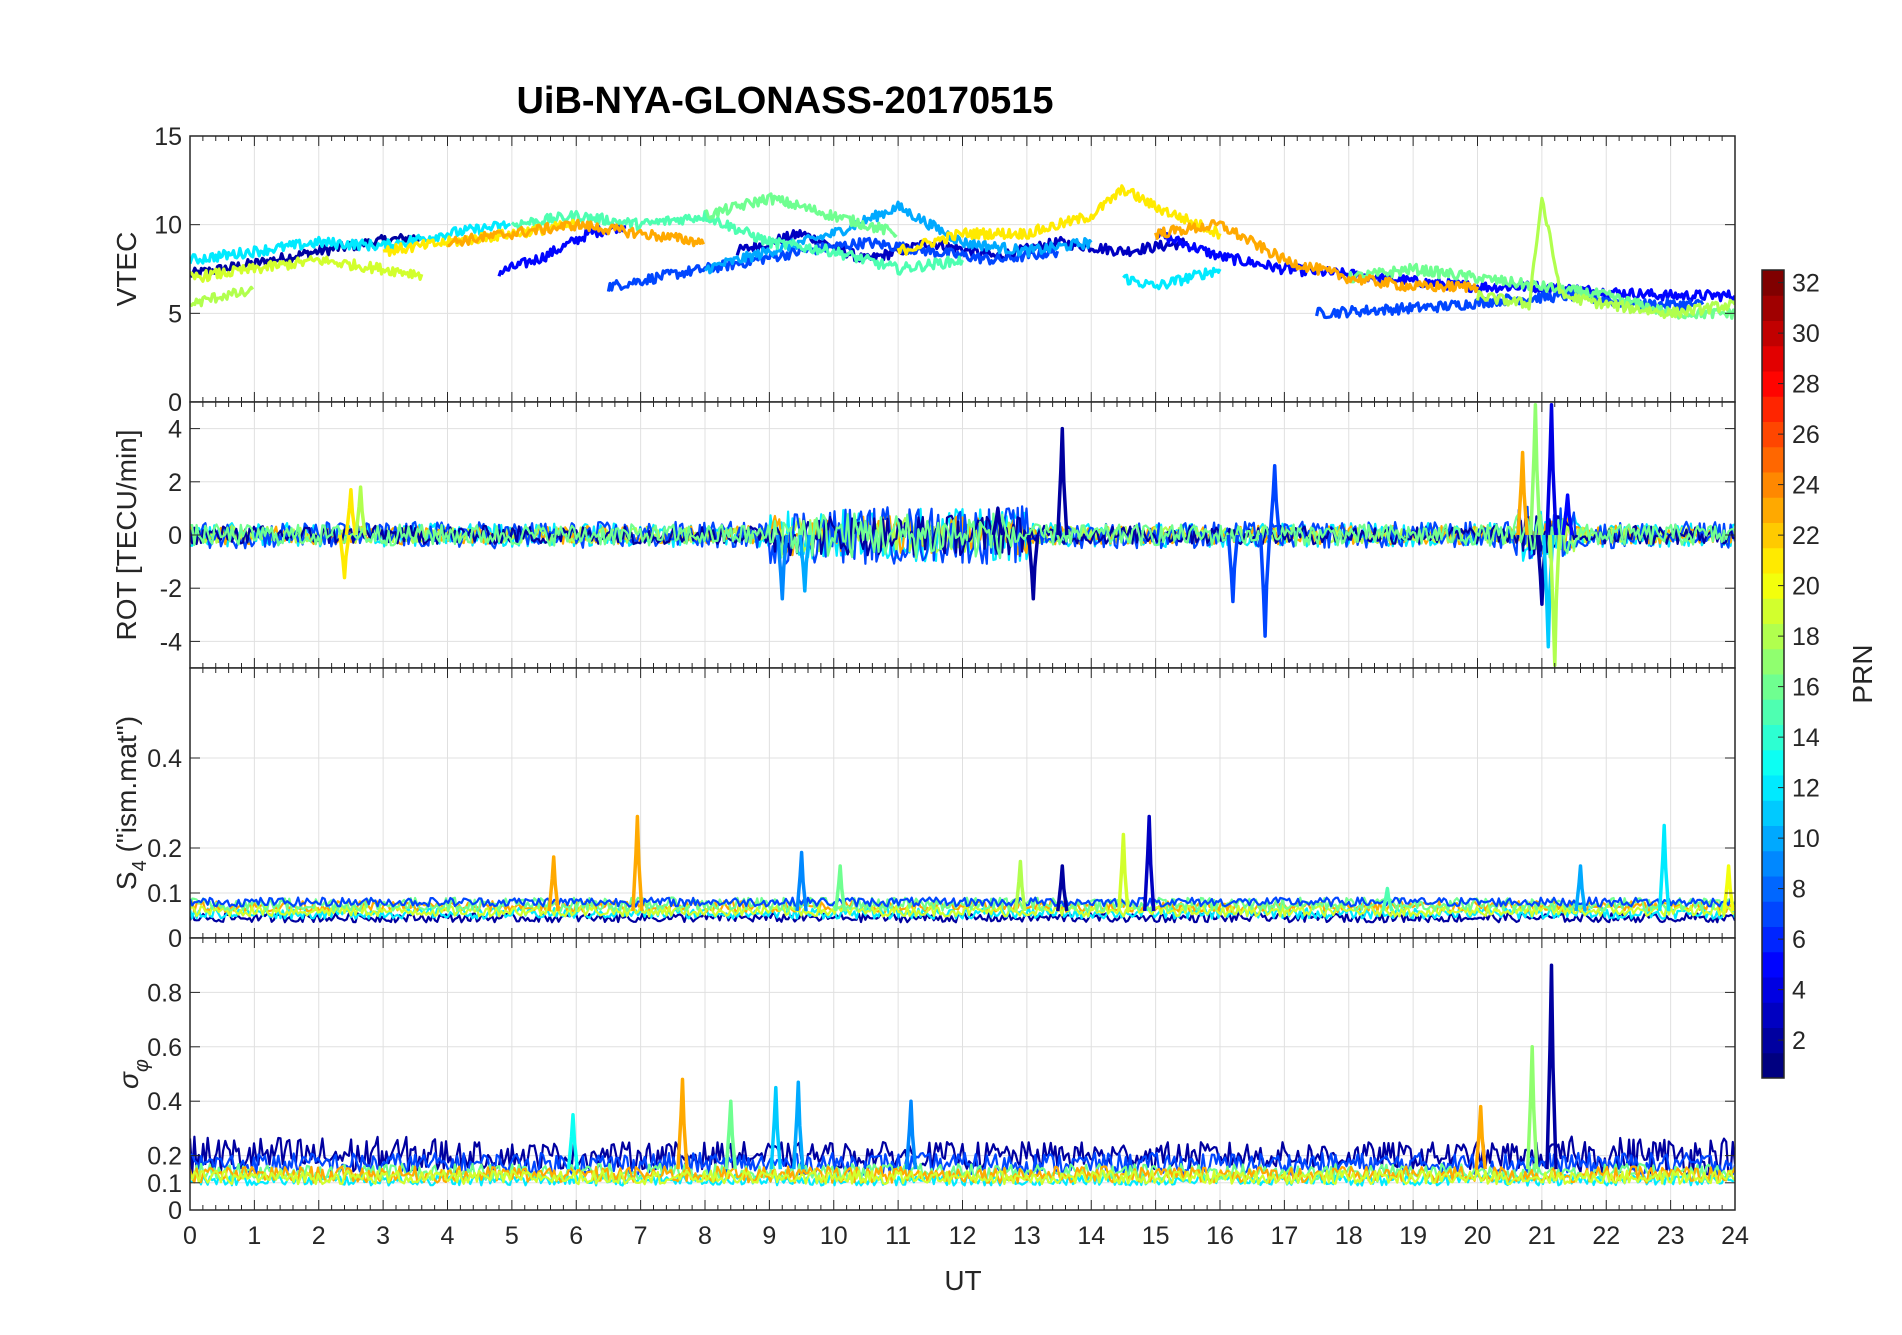  Describe the element at coordinates (1806, 587) in the screenshot. I see `colorbar-tick-label: 20` at that location.